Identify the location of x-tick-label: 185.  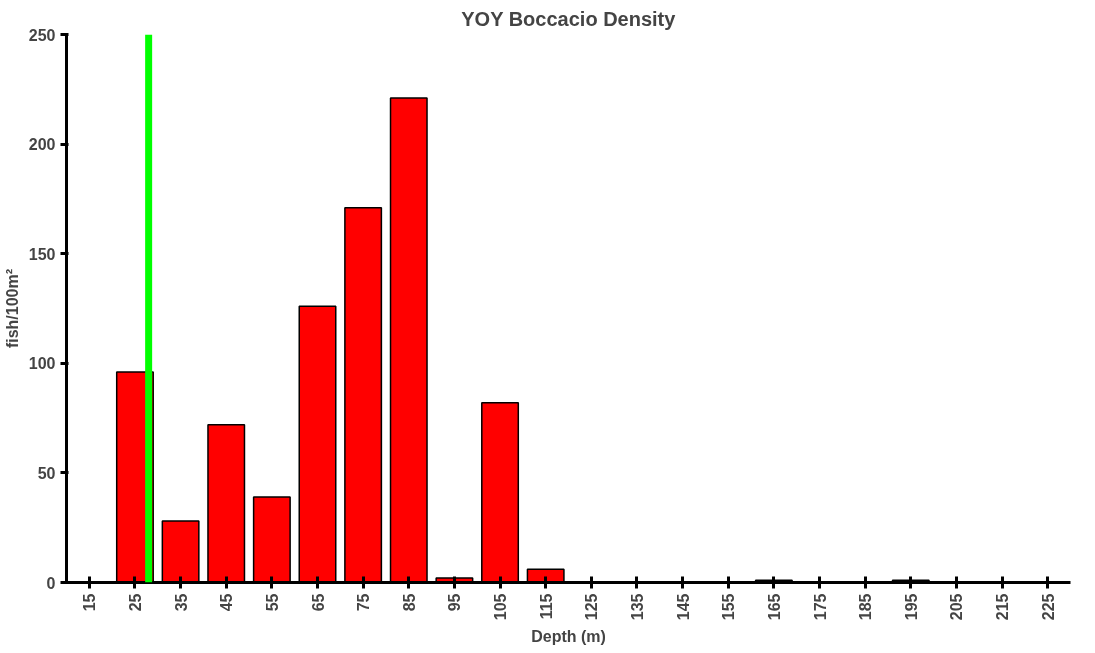
(866, 607).